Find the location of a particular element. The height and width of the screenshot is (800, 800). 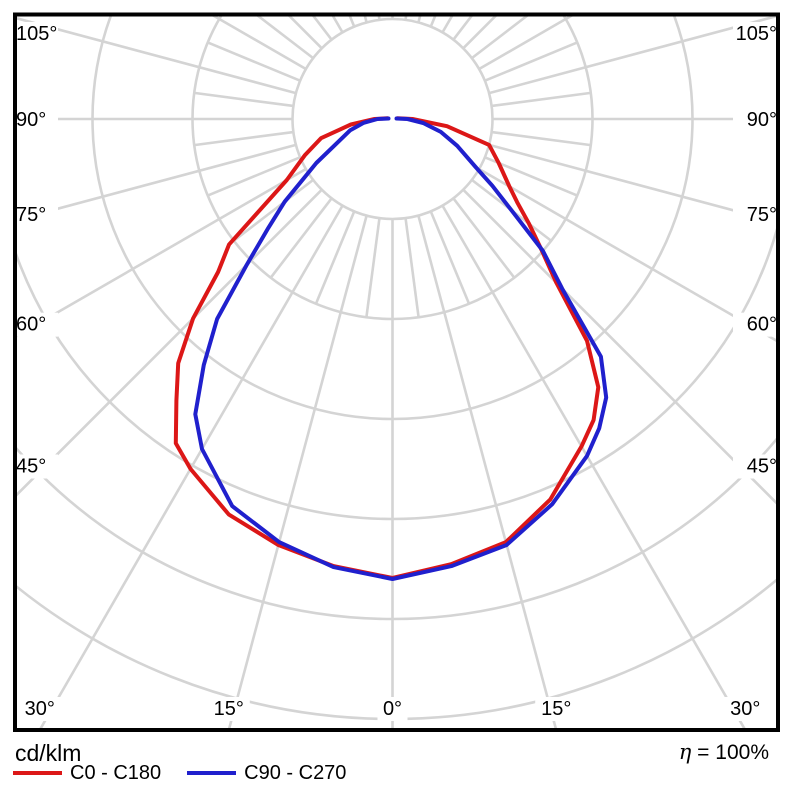

angle-label-bottom-0: 0° is located at coordinates (392, 709).